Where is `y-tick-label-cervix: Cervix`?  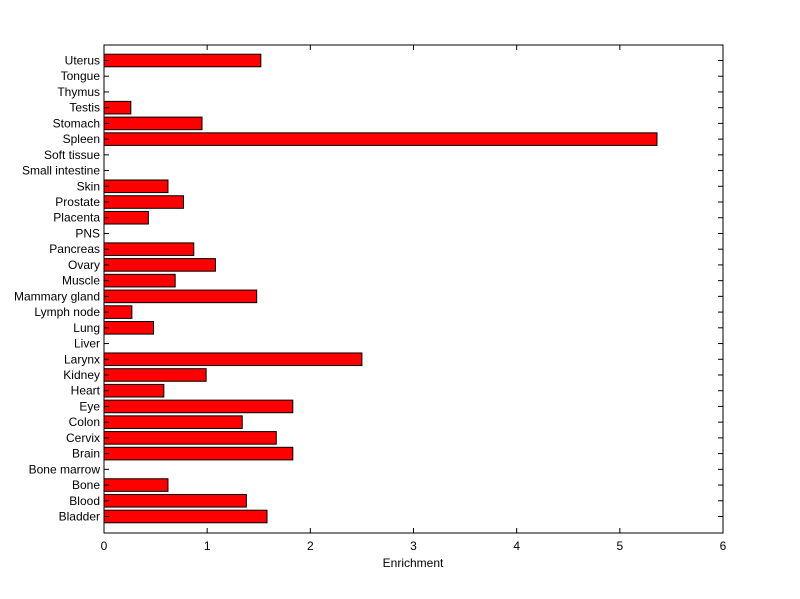
y-tick-label-cervix: Cervix is located at coordinates (83, 438).